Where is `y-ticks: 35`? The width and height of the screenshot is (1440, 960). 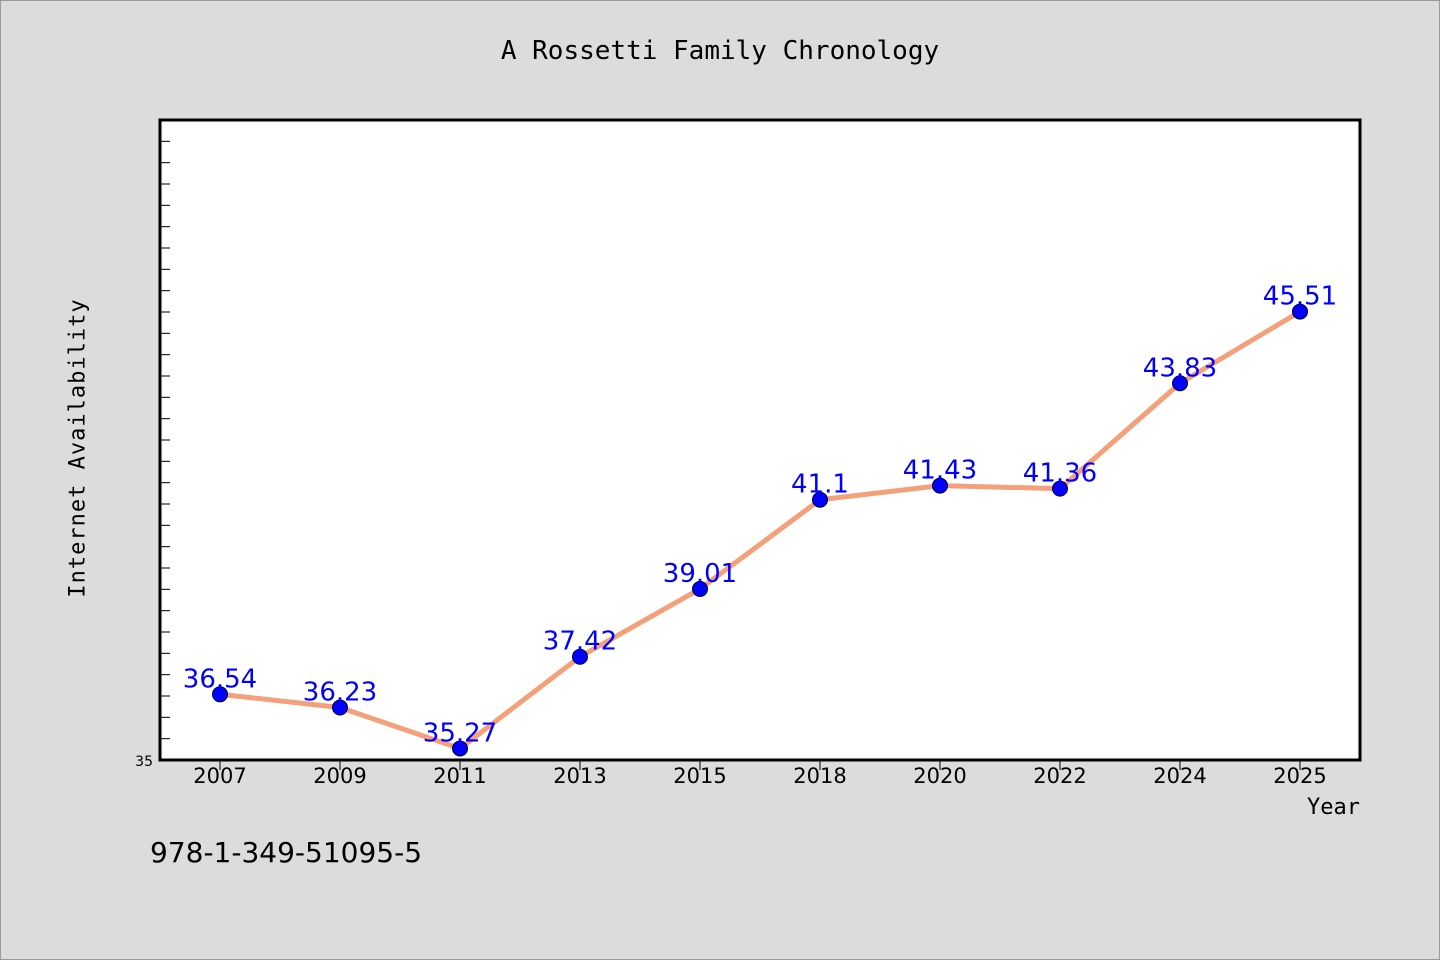 y-ticks: 35 is located at coordinates (152, 444).